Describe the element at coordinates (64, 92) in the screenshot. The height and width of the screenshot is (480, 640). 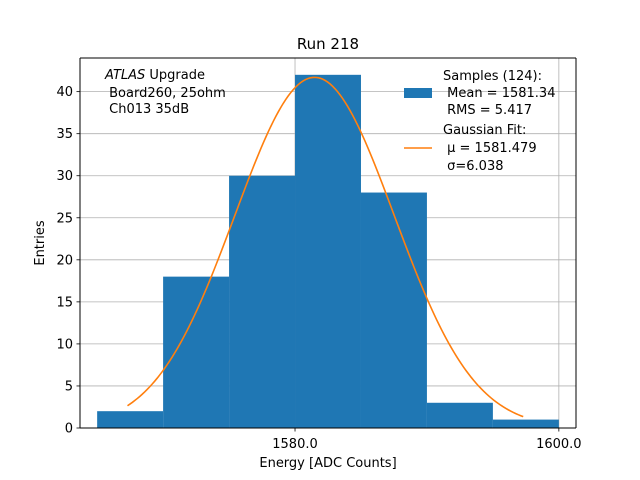
I see `y-tick-label: 40` at that location.